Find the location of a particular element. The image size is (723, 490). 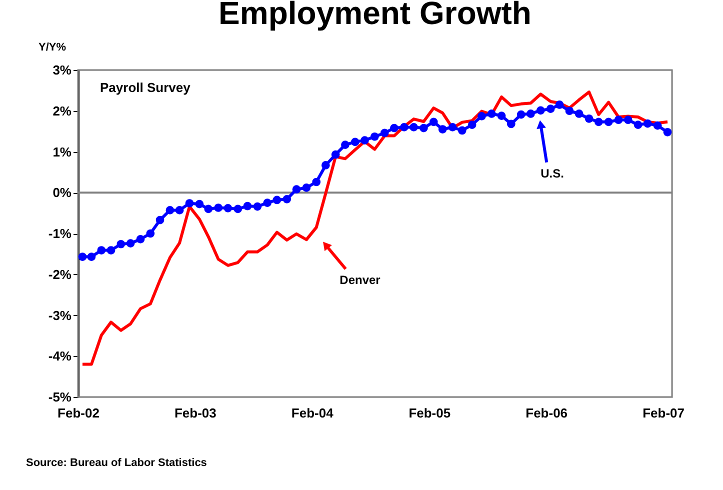

y-tick-label: -3% is located at coordinates (60, 315).